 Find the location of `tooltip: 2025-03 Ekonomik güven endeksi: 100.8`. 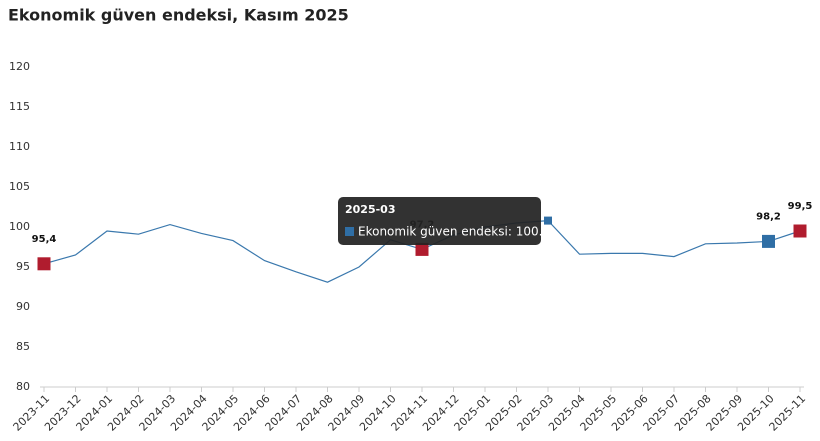

tooltip: 2025-03 Ekonomik güven endeksi: 100.8 is located at coordinates (444, 221).